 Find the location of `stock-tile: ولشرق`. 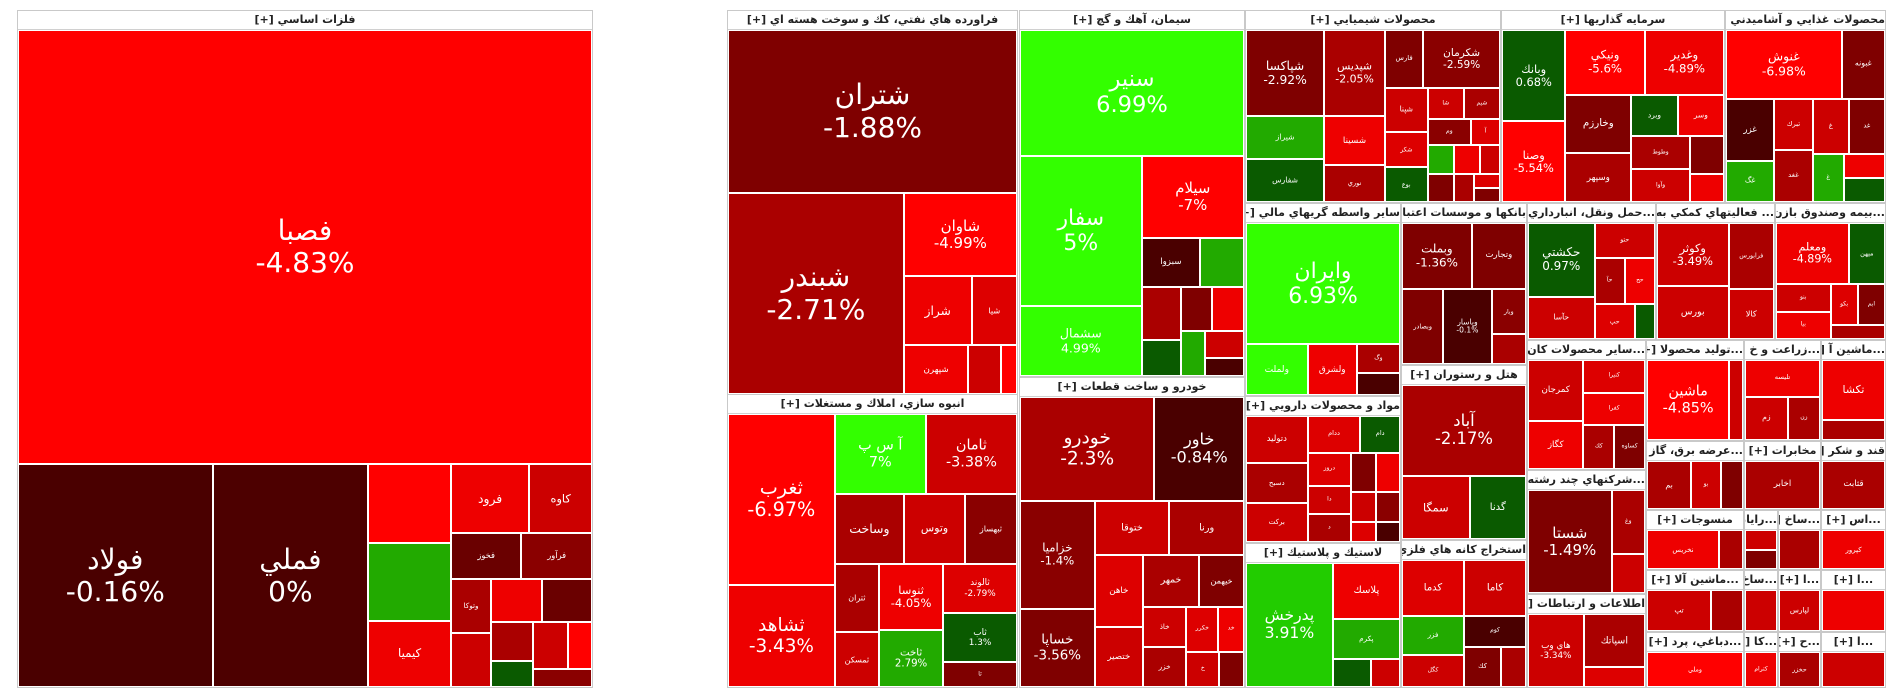

stock-tile: ولشرق is located at coordinates (1332, 369).